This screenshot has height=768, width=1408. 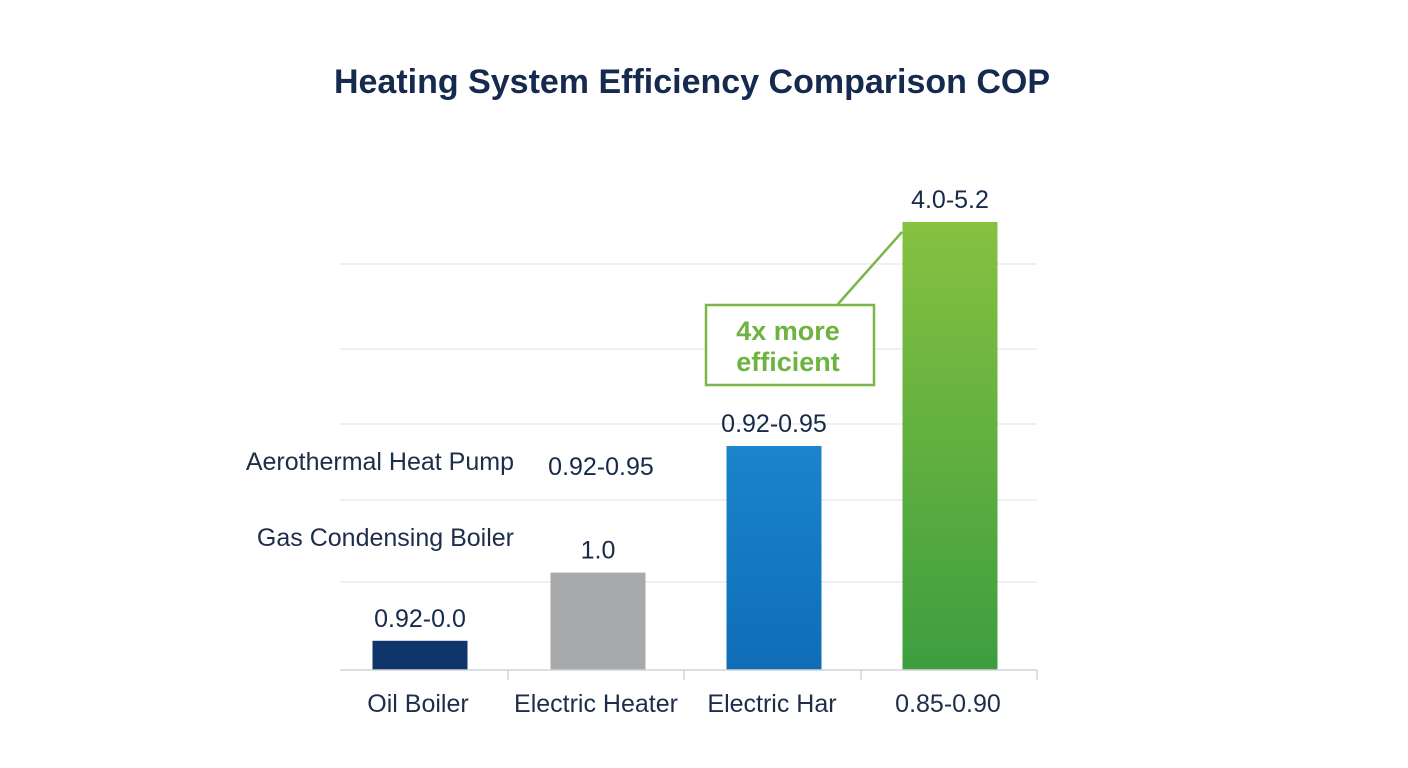 What do you see at coordinates (788, 362) in the screenshot?
I see `callout-line-2: efficient` at bounding box center [788, 362].